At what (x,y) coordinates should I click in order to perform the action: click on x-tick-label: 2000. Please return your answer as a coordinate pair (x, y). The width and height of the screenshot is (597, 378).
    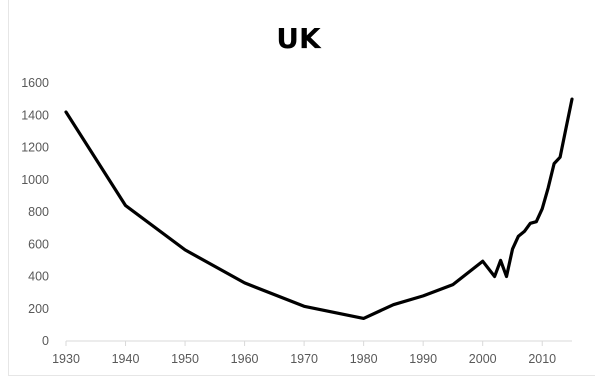
    Looking at the image, I should click on (483, 359).